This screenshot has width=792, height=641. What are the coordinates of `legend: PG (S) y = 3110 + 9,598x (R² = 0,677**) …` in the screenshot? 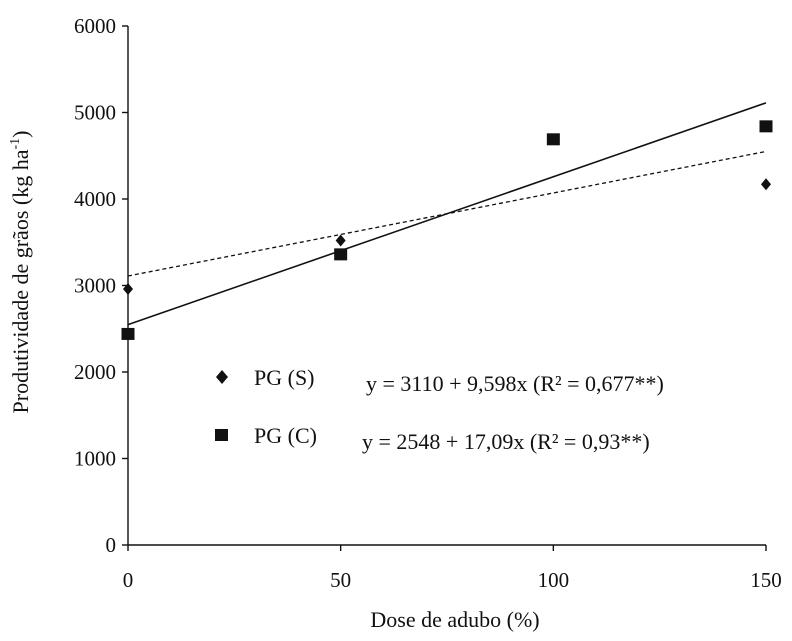 It's located at (439, 409).